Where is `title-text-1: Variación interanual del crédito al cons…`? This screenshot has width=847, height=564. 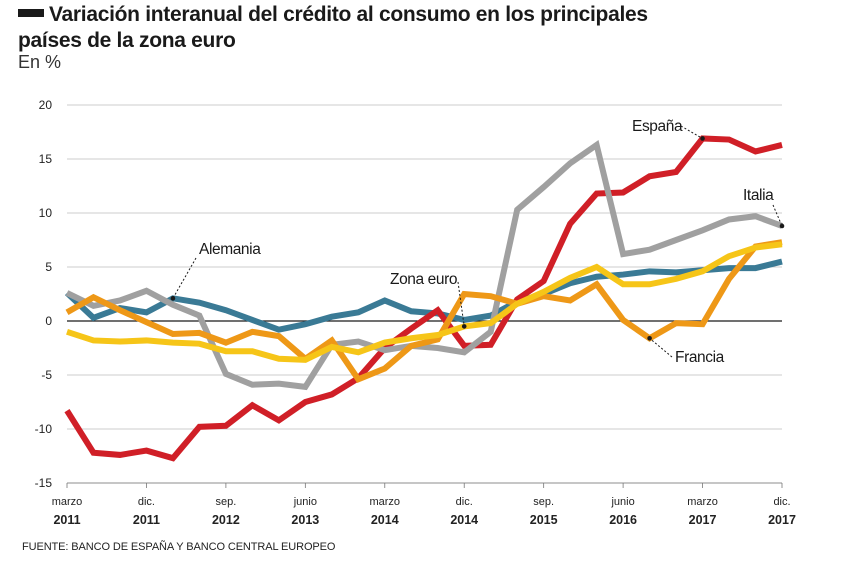
title-text-1: Variación interanual del crédito al cons… is located at coordinates (348, 14).